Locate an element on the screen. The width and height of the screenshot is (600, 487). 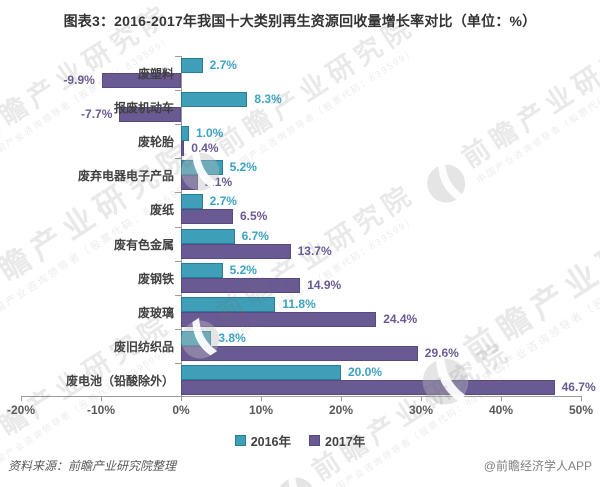
value-label-2016年-报废机动车: 8.3% is located at coordinates (268, 99).